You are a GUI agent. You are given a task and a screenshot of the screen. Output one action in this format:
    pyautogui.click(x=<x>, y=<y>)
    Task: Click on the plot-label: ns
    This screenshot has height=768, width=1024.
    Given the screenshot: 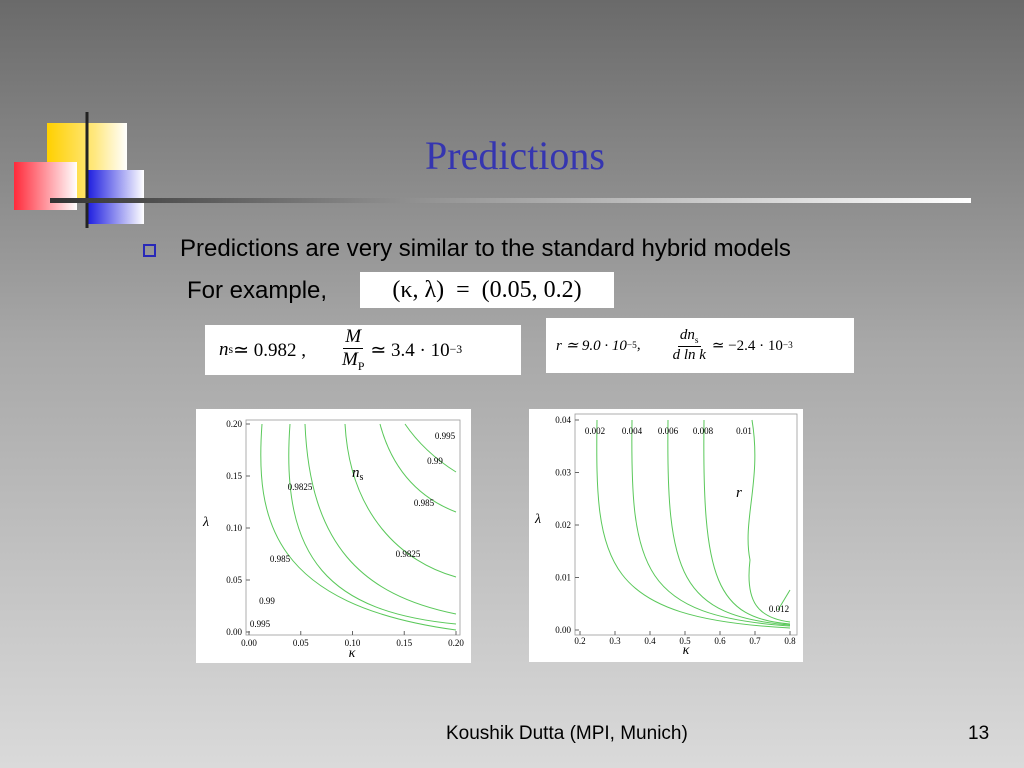 What is the action you would take?
    pyautogui.click(x=358, y=474)
    